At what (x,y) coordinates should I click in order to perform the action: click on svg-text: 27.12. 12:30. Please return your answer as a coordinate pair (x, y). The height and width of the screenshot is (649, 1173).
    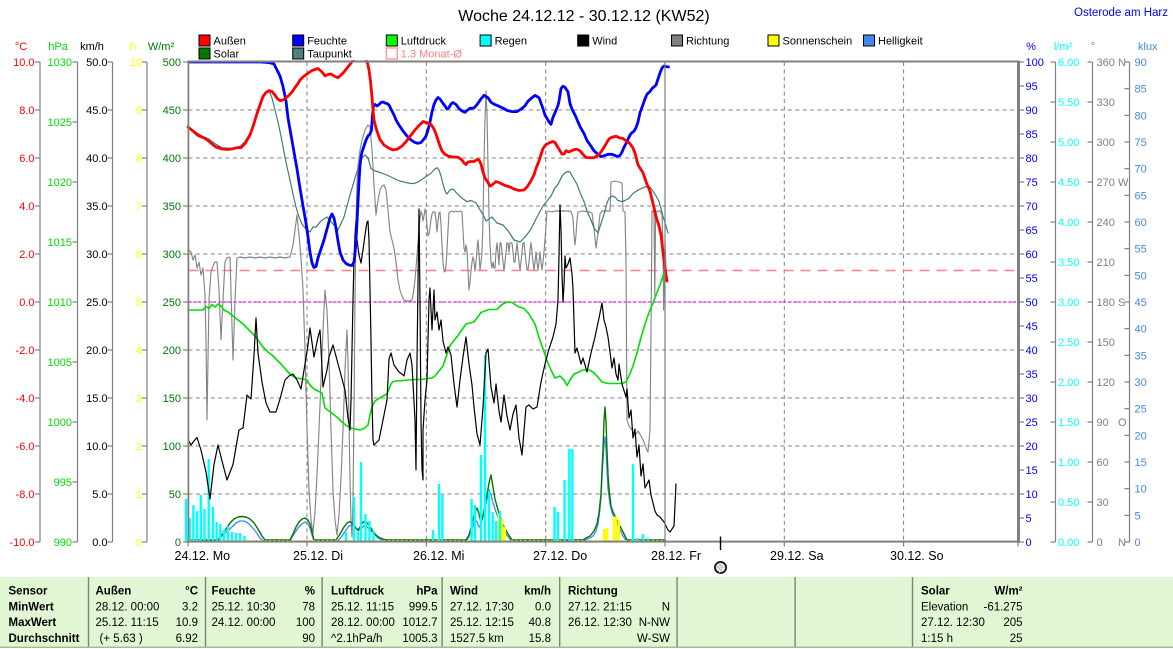
    Looking at the image, I should click on (953, 623).